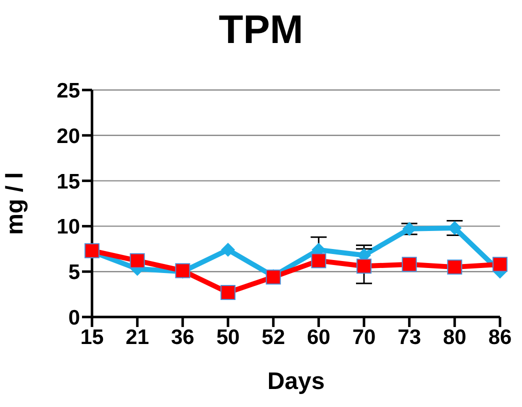 This screenshot has height=407, width=522. Describe the element at coordinates (454, 337) in the screenshot. I see `x-tick-label: 80` at that location.